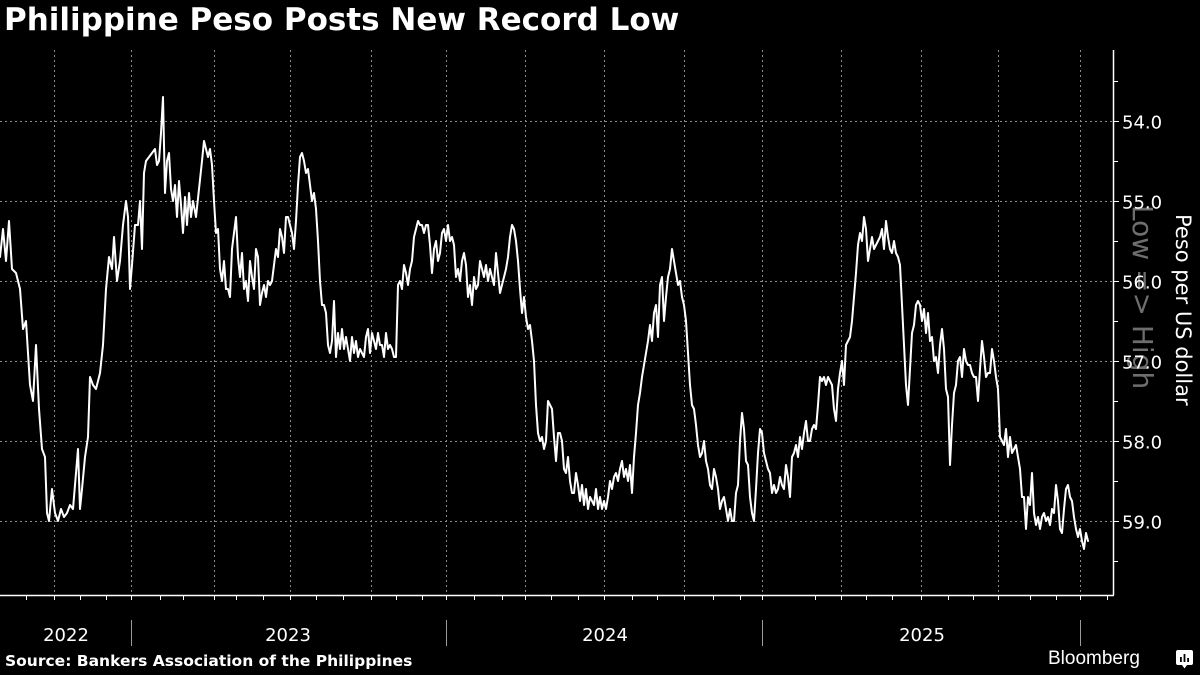  What do you see at coordinates (922, 635) in the screenshot?
I see `x-year-label: 2025` at bounding box center [922, 635].